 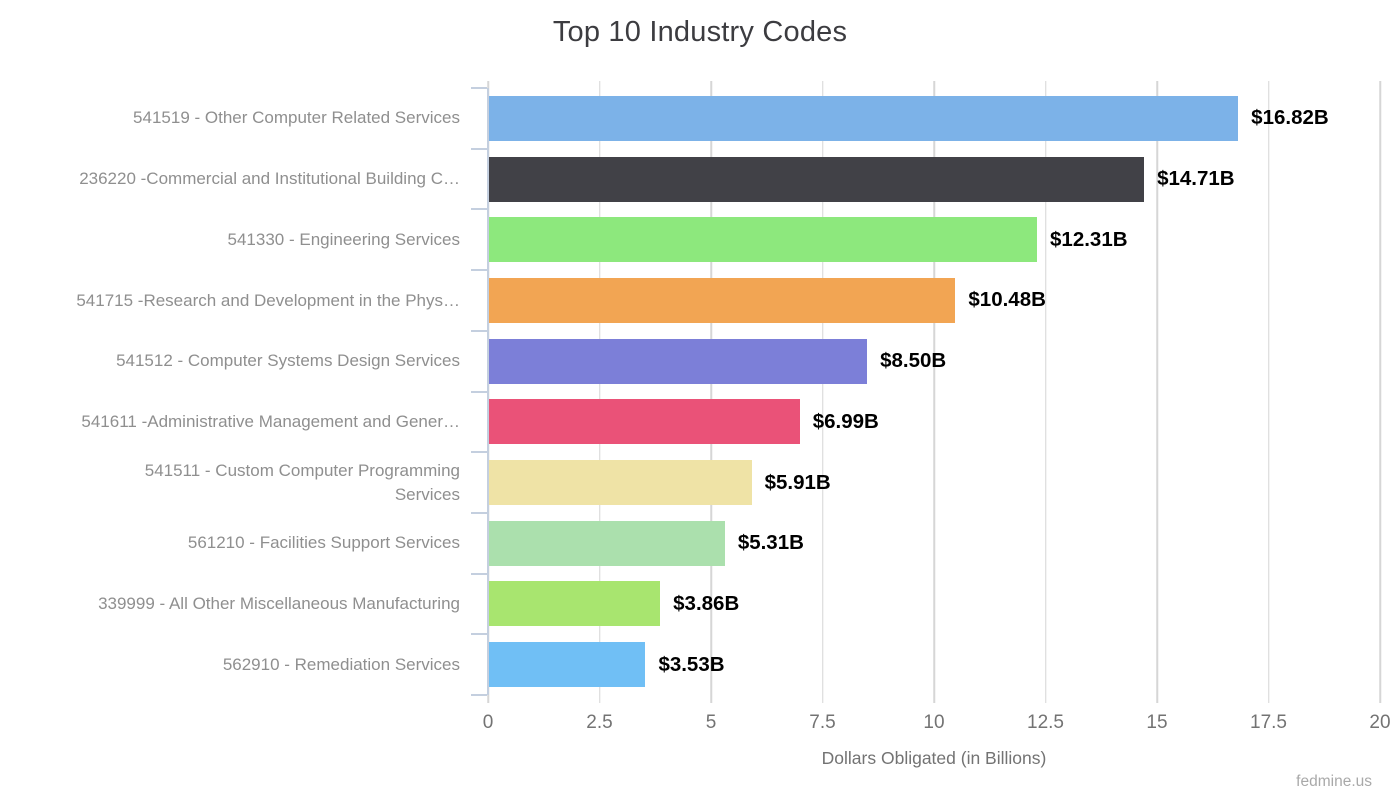 I want to click on bar-row: $14.71B, so click(x=934, y=179).